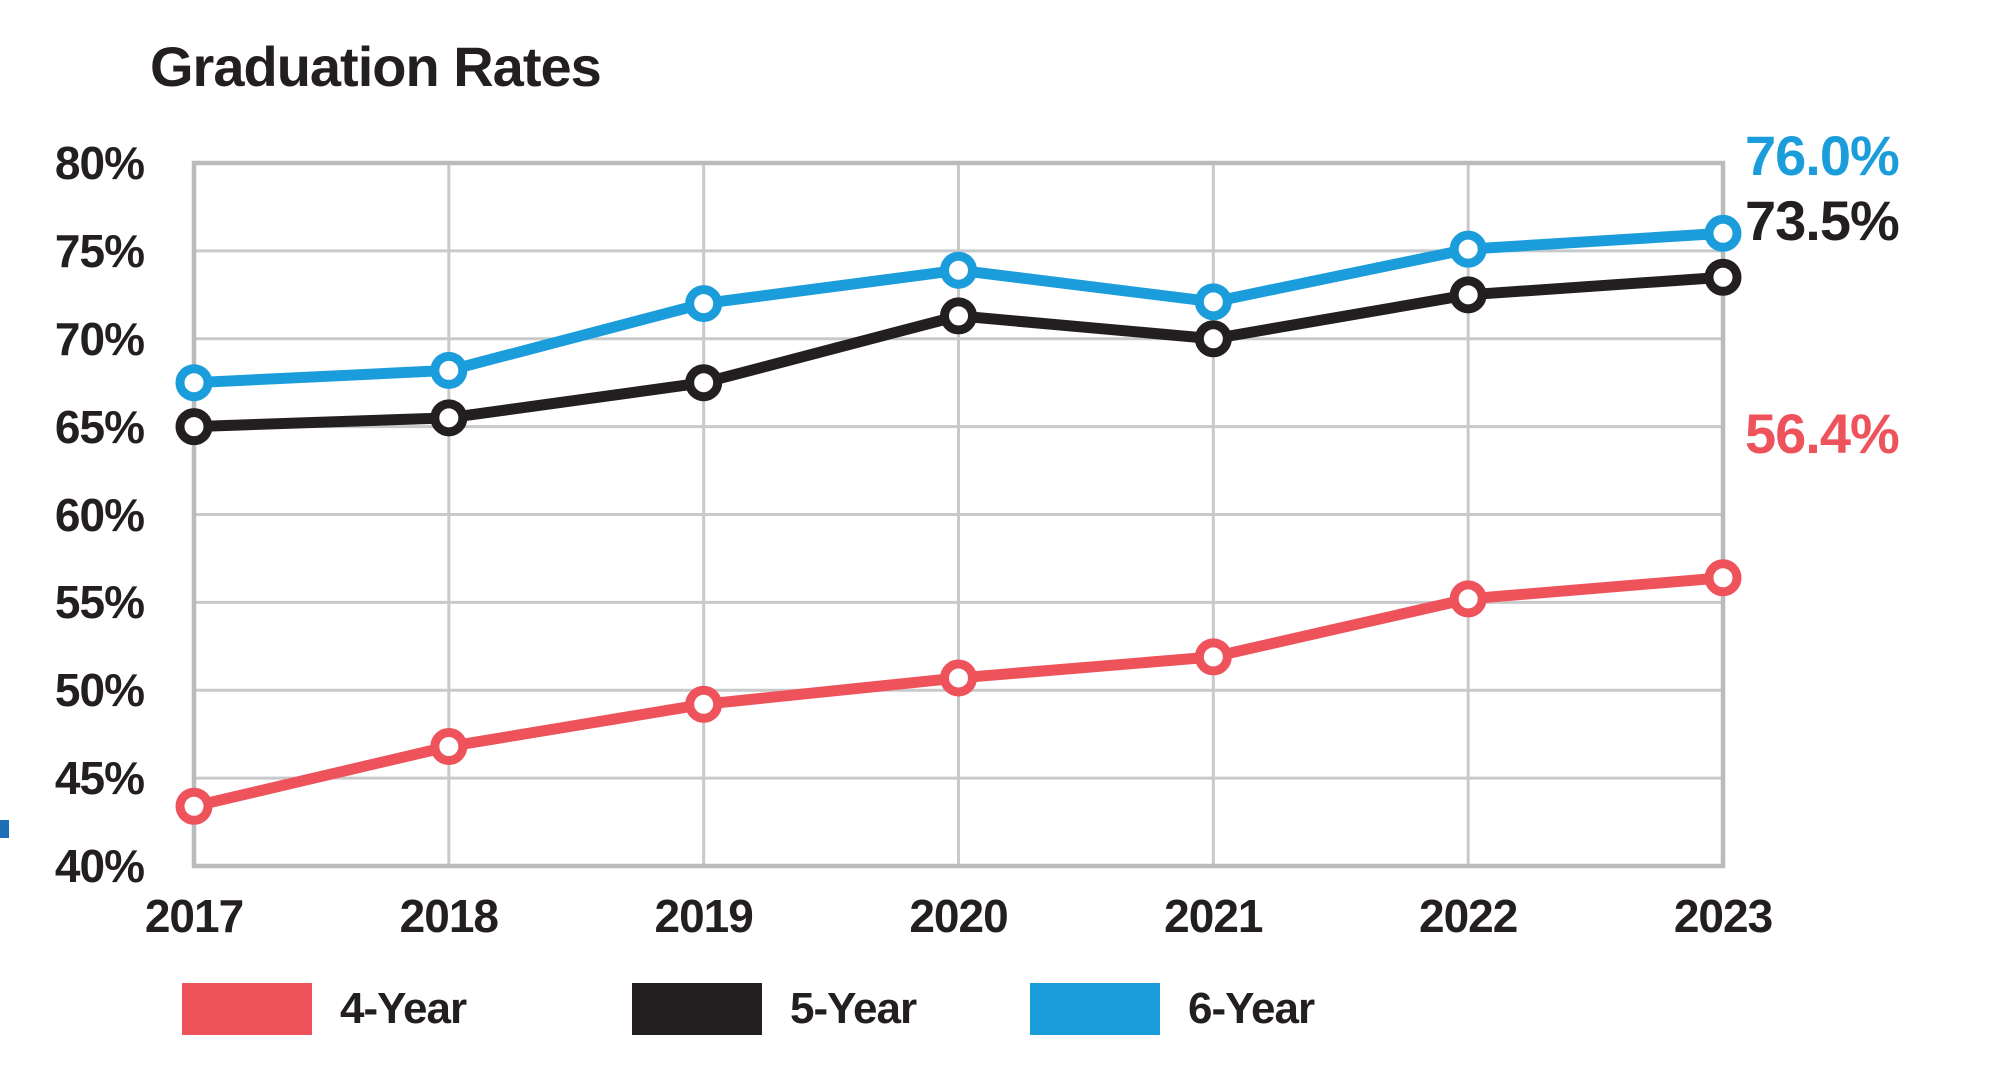 The image size is (2000, 1075). What do you see at coordinates (703, 916) in the screenshot?
I see `x-axis-tick-label-2019: 2019` at bounding box center [703, 916].